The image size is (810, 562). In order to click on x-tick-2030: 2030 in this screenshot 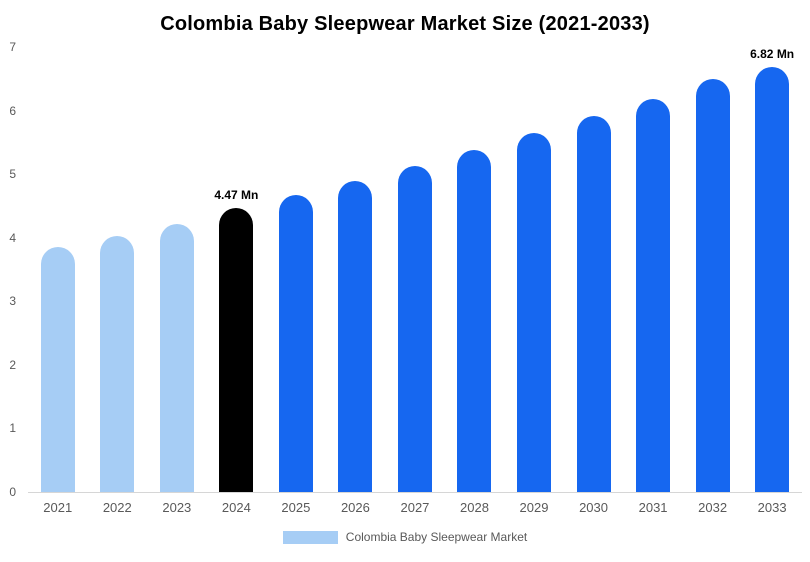, I will do `click(593, 507)`.